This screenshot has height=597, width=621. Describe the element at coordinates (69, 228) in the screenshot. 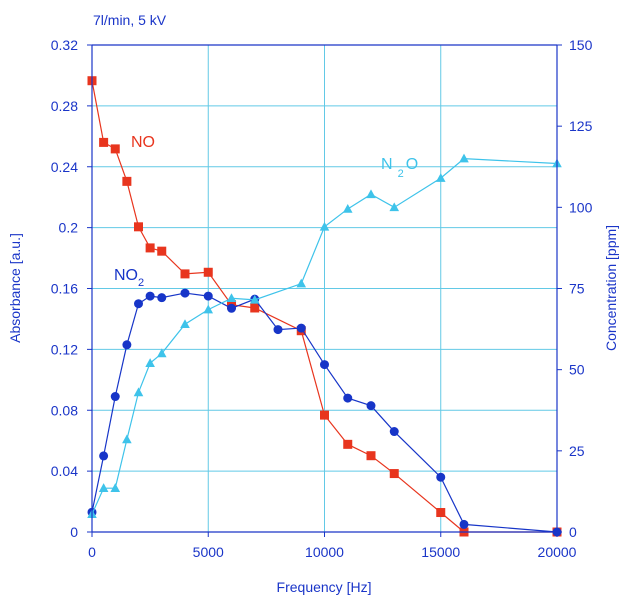

I see `y-left-tick-label: 0.2` at that location.